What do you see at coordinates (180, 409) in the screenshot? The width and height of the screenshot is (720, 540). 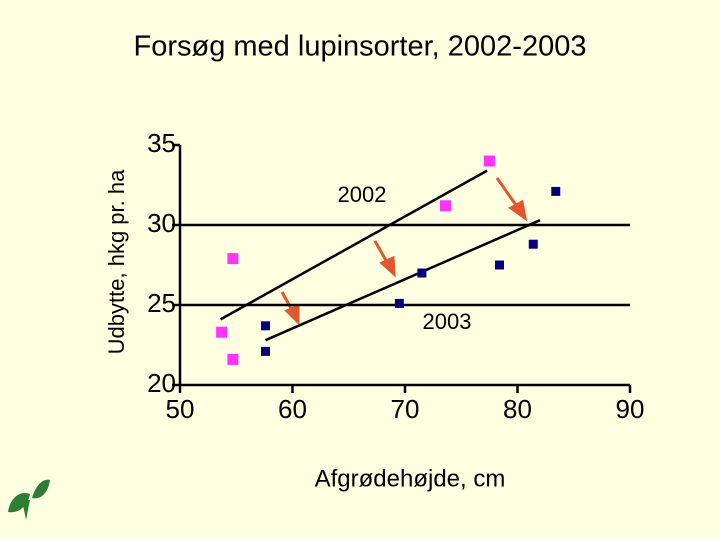 I see `x-tick-label: 50` at bounding box center [180, 409].